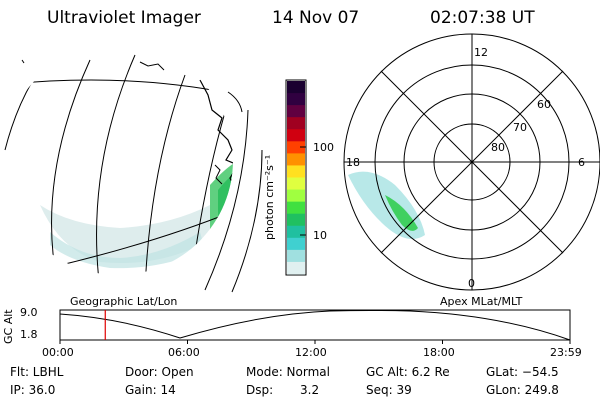  I want to click on altitude-ytick-9: 9.0, so click(29, 312).